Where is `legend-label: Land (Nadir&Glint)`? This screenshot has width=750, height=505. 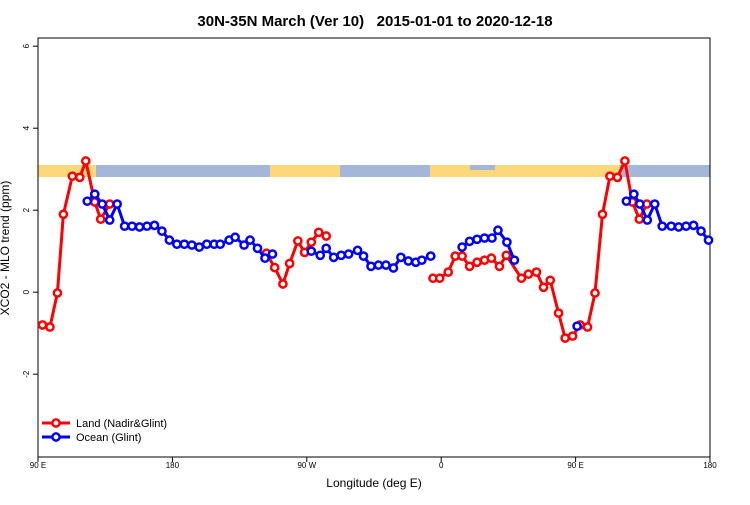 legend-label: Land (Nadir&Glint) is located at coordinates (121, 424).